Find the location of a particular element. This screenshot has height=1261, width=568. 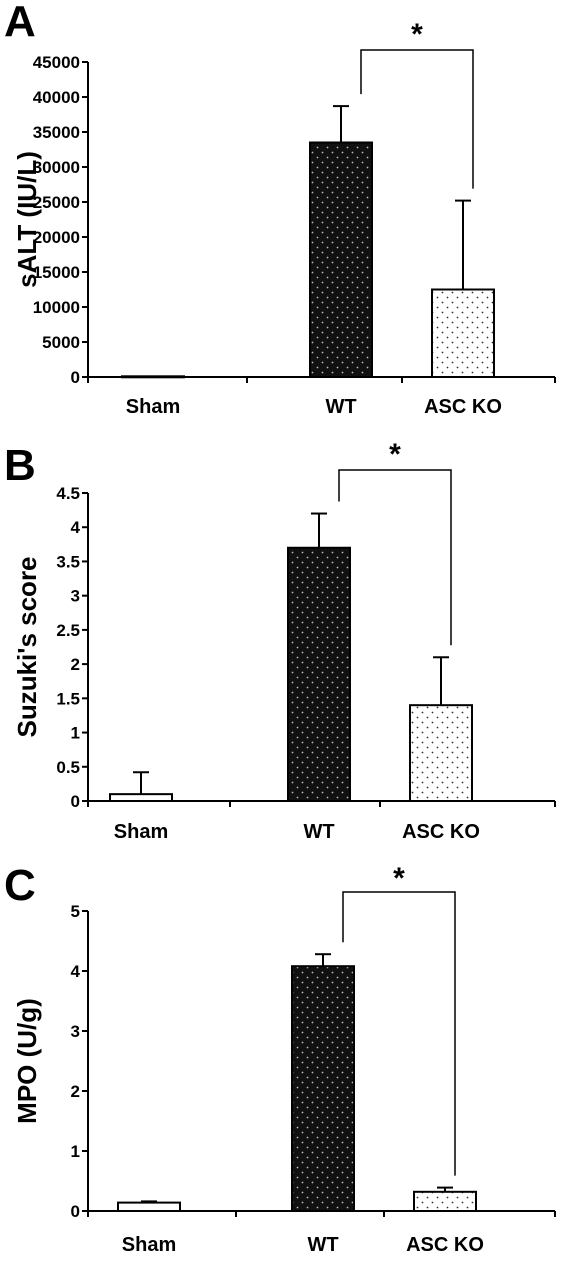

y-tick-label: 25000 is located at coordinates (56, 202).